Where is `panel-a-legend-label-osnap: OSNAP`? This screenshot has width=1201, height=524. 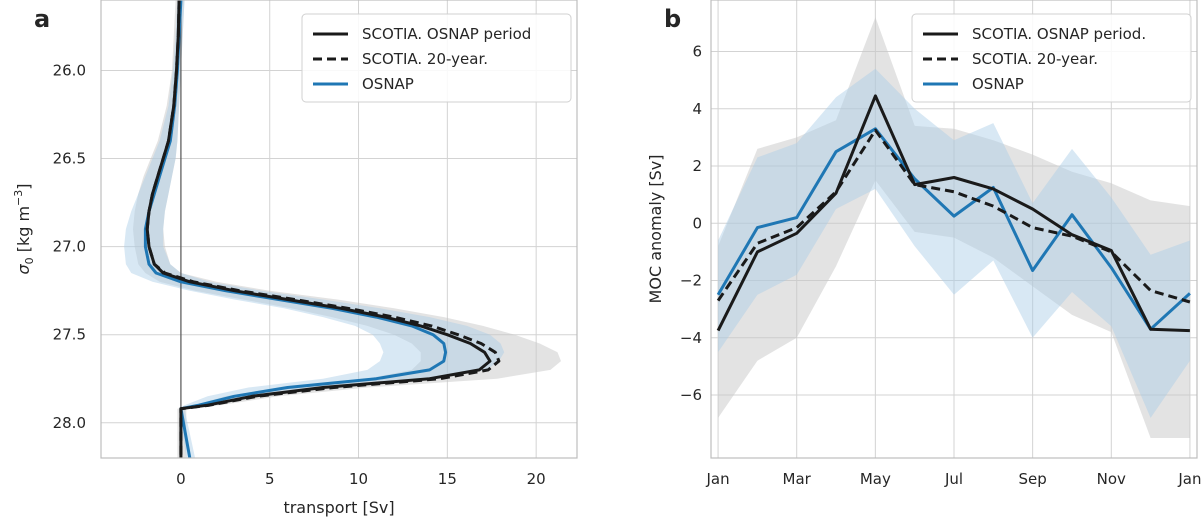 panel-a-legend-label-osnap: OSNAP is located at coordinates (388, 84).